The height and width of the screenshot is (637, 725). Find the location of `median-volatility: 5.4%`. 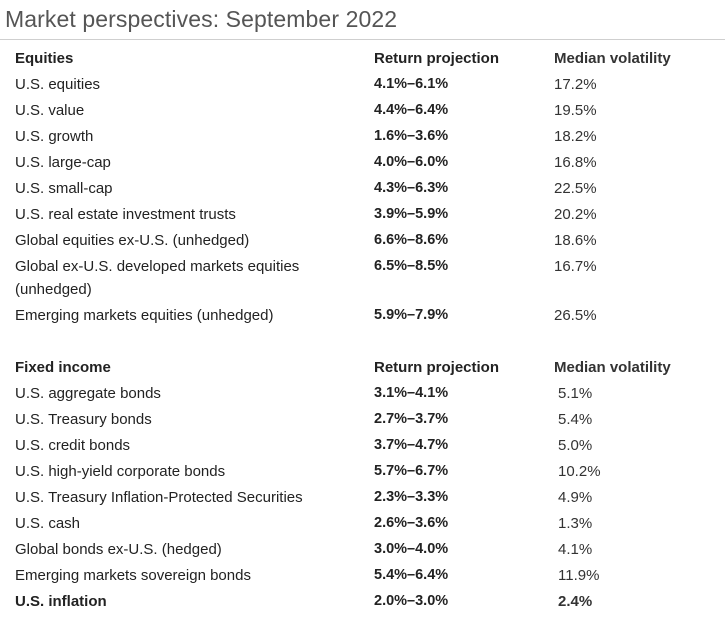

median-volatility: 5.4% is located at coordinates (575, 419).